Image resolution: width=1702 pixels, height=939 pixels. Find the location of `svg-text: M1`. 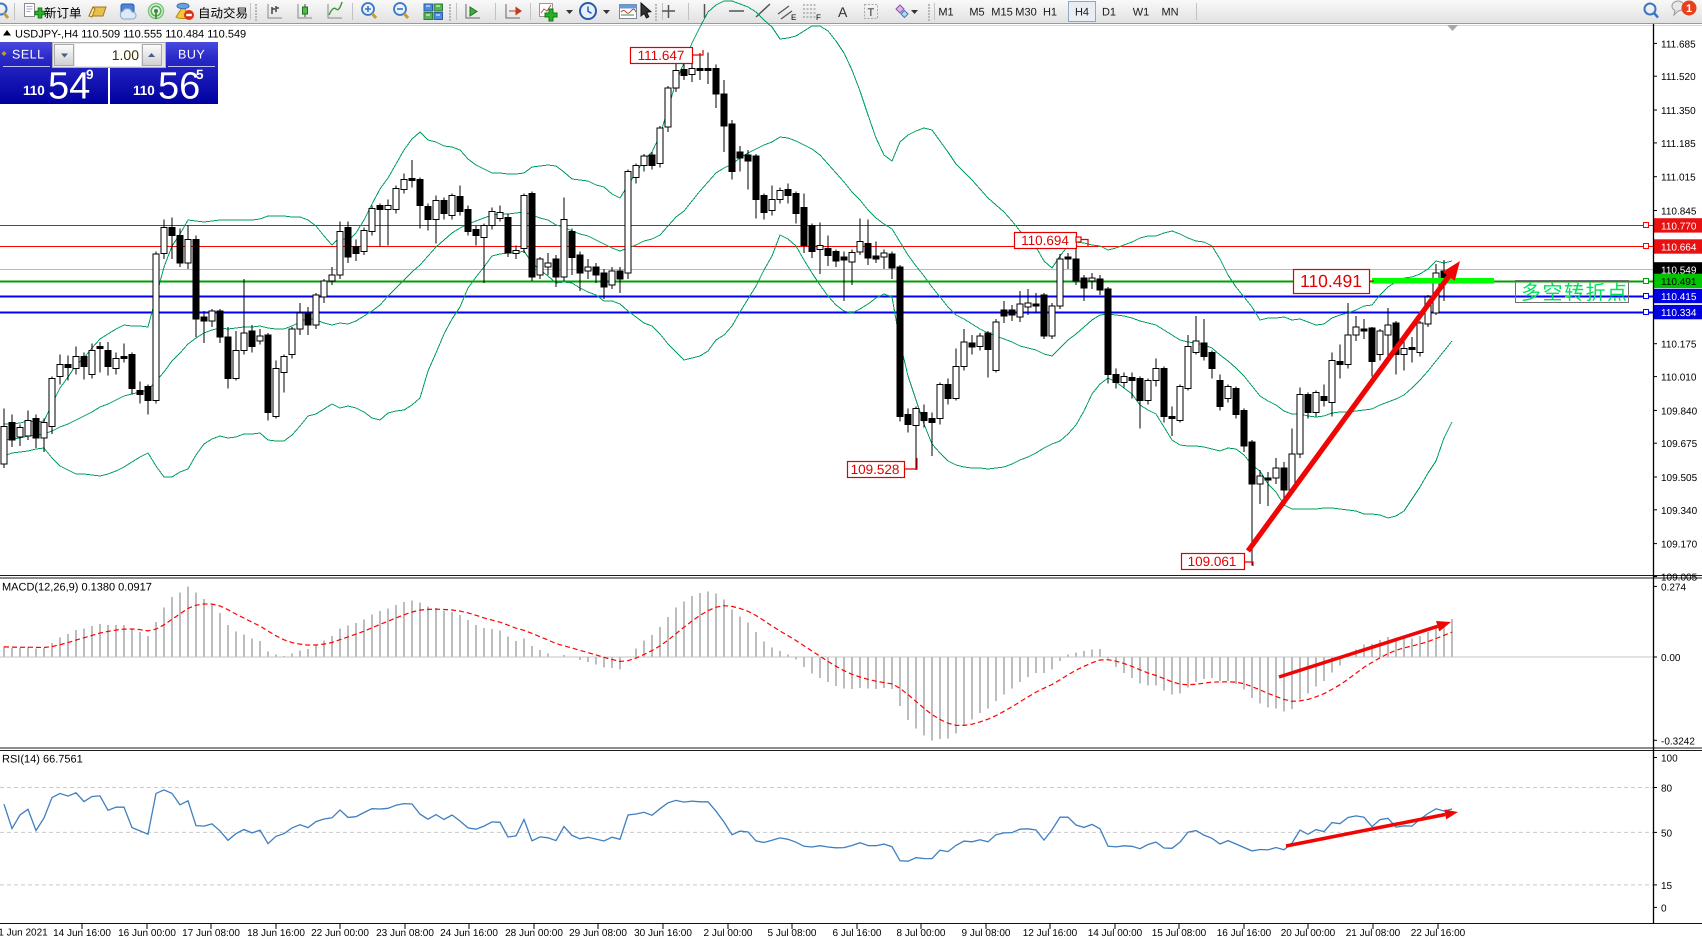

svg-text: M1 is located at coordinates (945, 13).